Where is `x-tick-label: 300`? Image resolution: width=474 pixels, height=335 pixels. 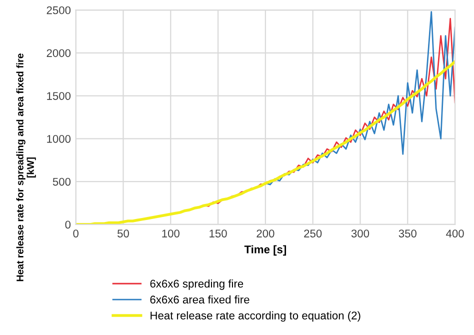 x-tick-label: 300 is located at coordinates (360, 234).